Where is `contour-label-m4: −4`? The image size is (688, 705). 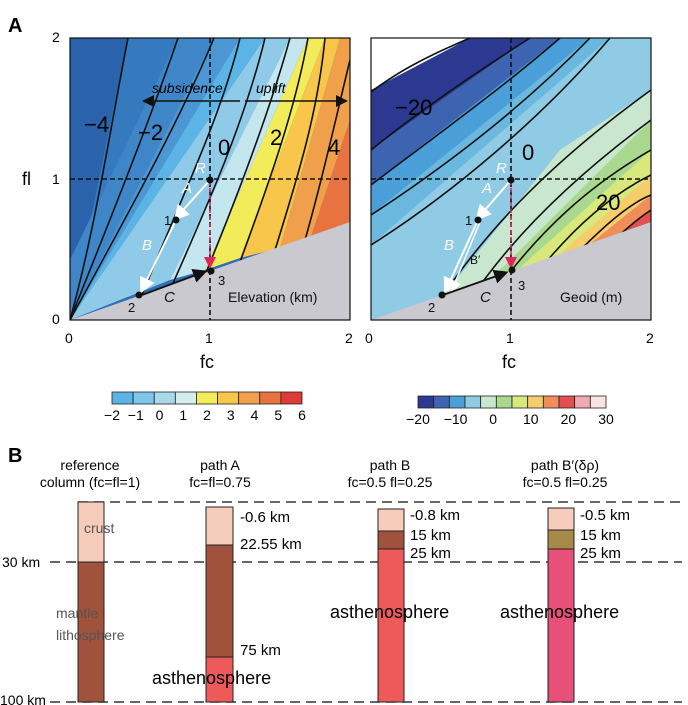
contour-label-m4: −4 is located at coordinates (96, 124).